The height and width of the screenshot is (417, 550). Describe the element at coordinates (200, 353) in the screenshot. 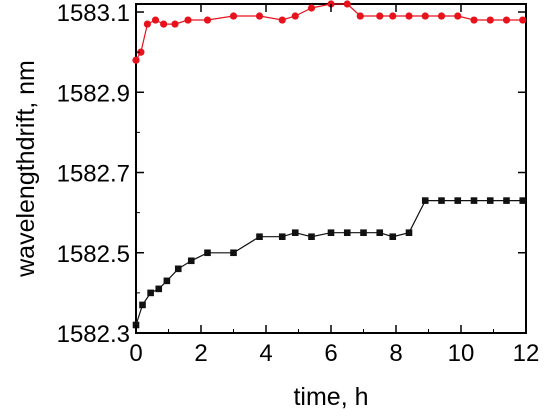

I see `x-tick-label: 2` at that location.